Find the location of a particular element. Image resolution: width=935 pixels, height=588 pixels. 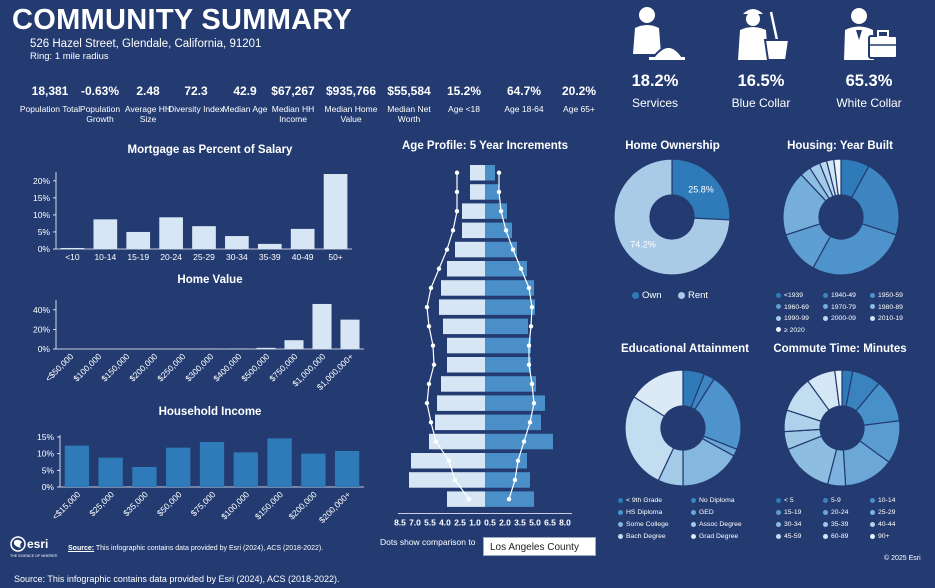

legend-item: 1940-49 is located at coordinates (839, 295).